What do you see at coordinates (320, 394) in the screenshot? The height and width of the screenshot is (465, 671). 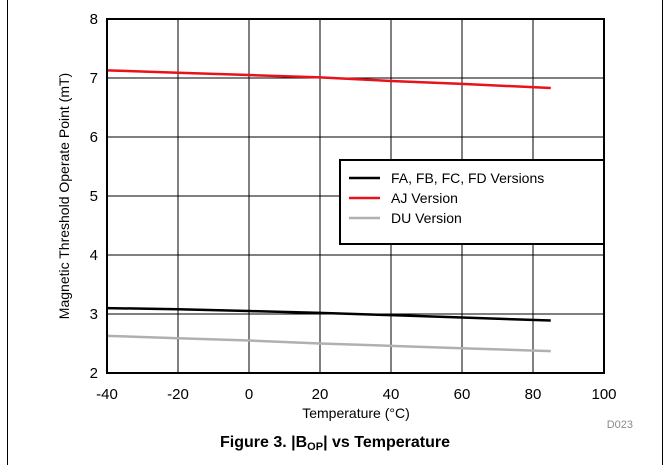 I see `x-tick-label: 20` at bounding box center [320, 394].